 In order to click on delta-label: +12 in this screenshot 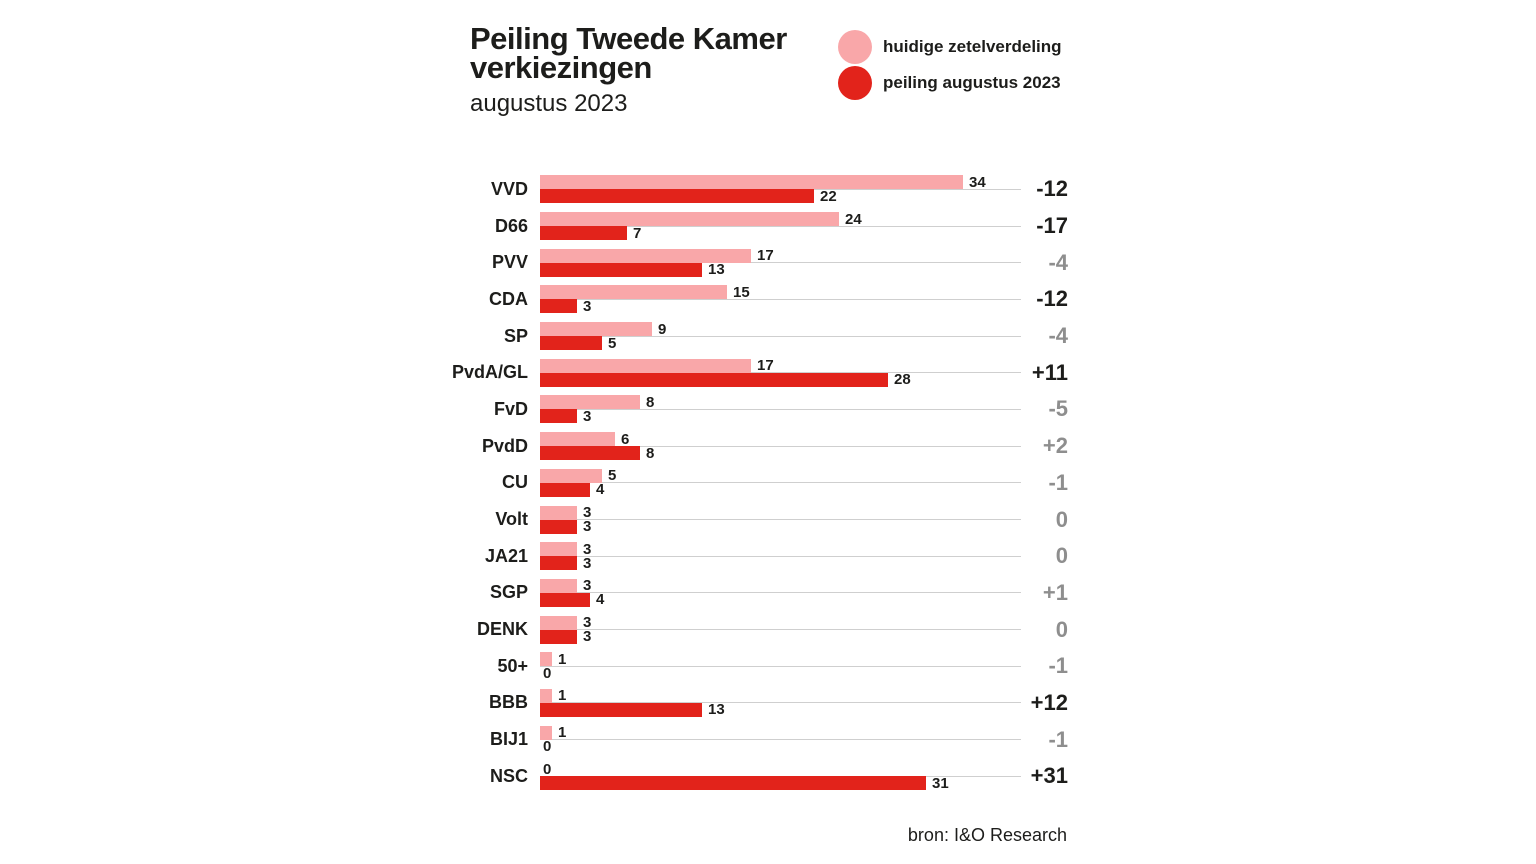, I will do `click(1049, 702)`.